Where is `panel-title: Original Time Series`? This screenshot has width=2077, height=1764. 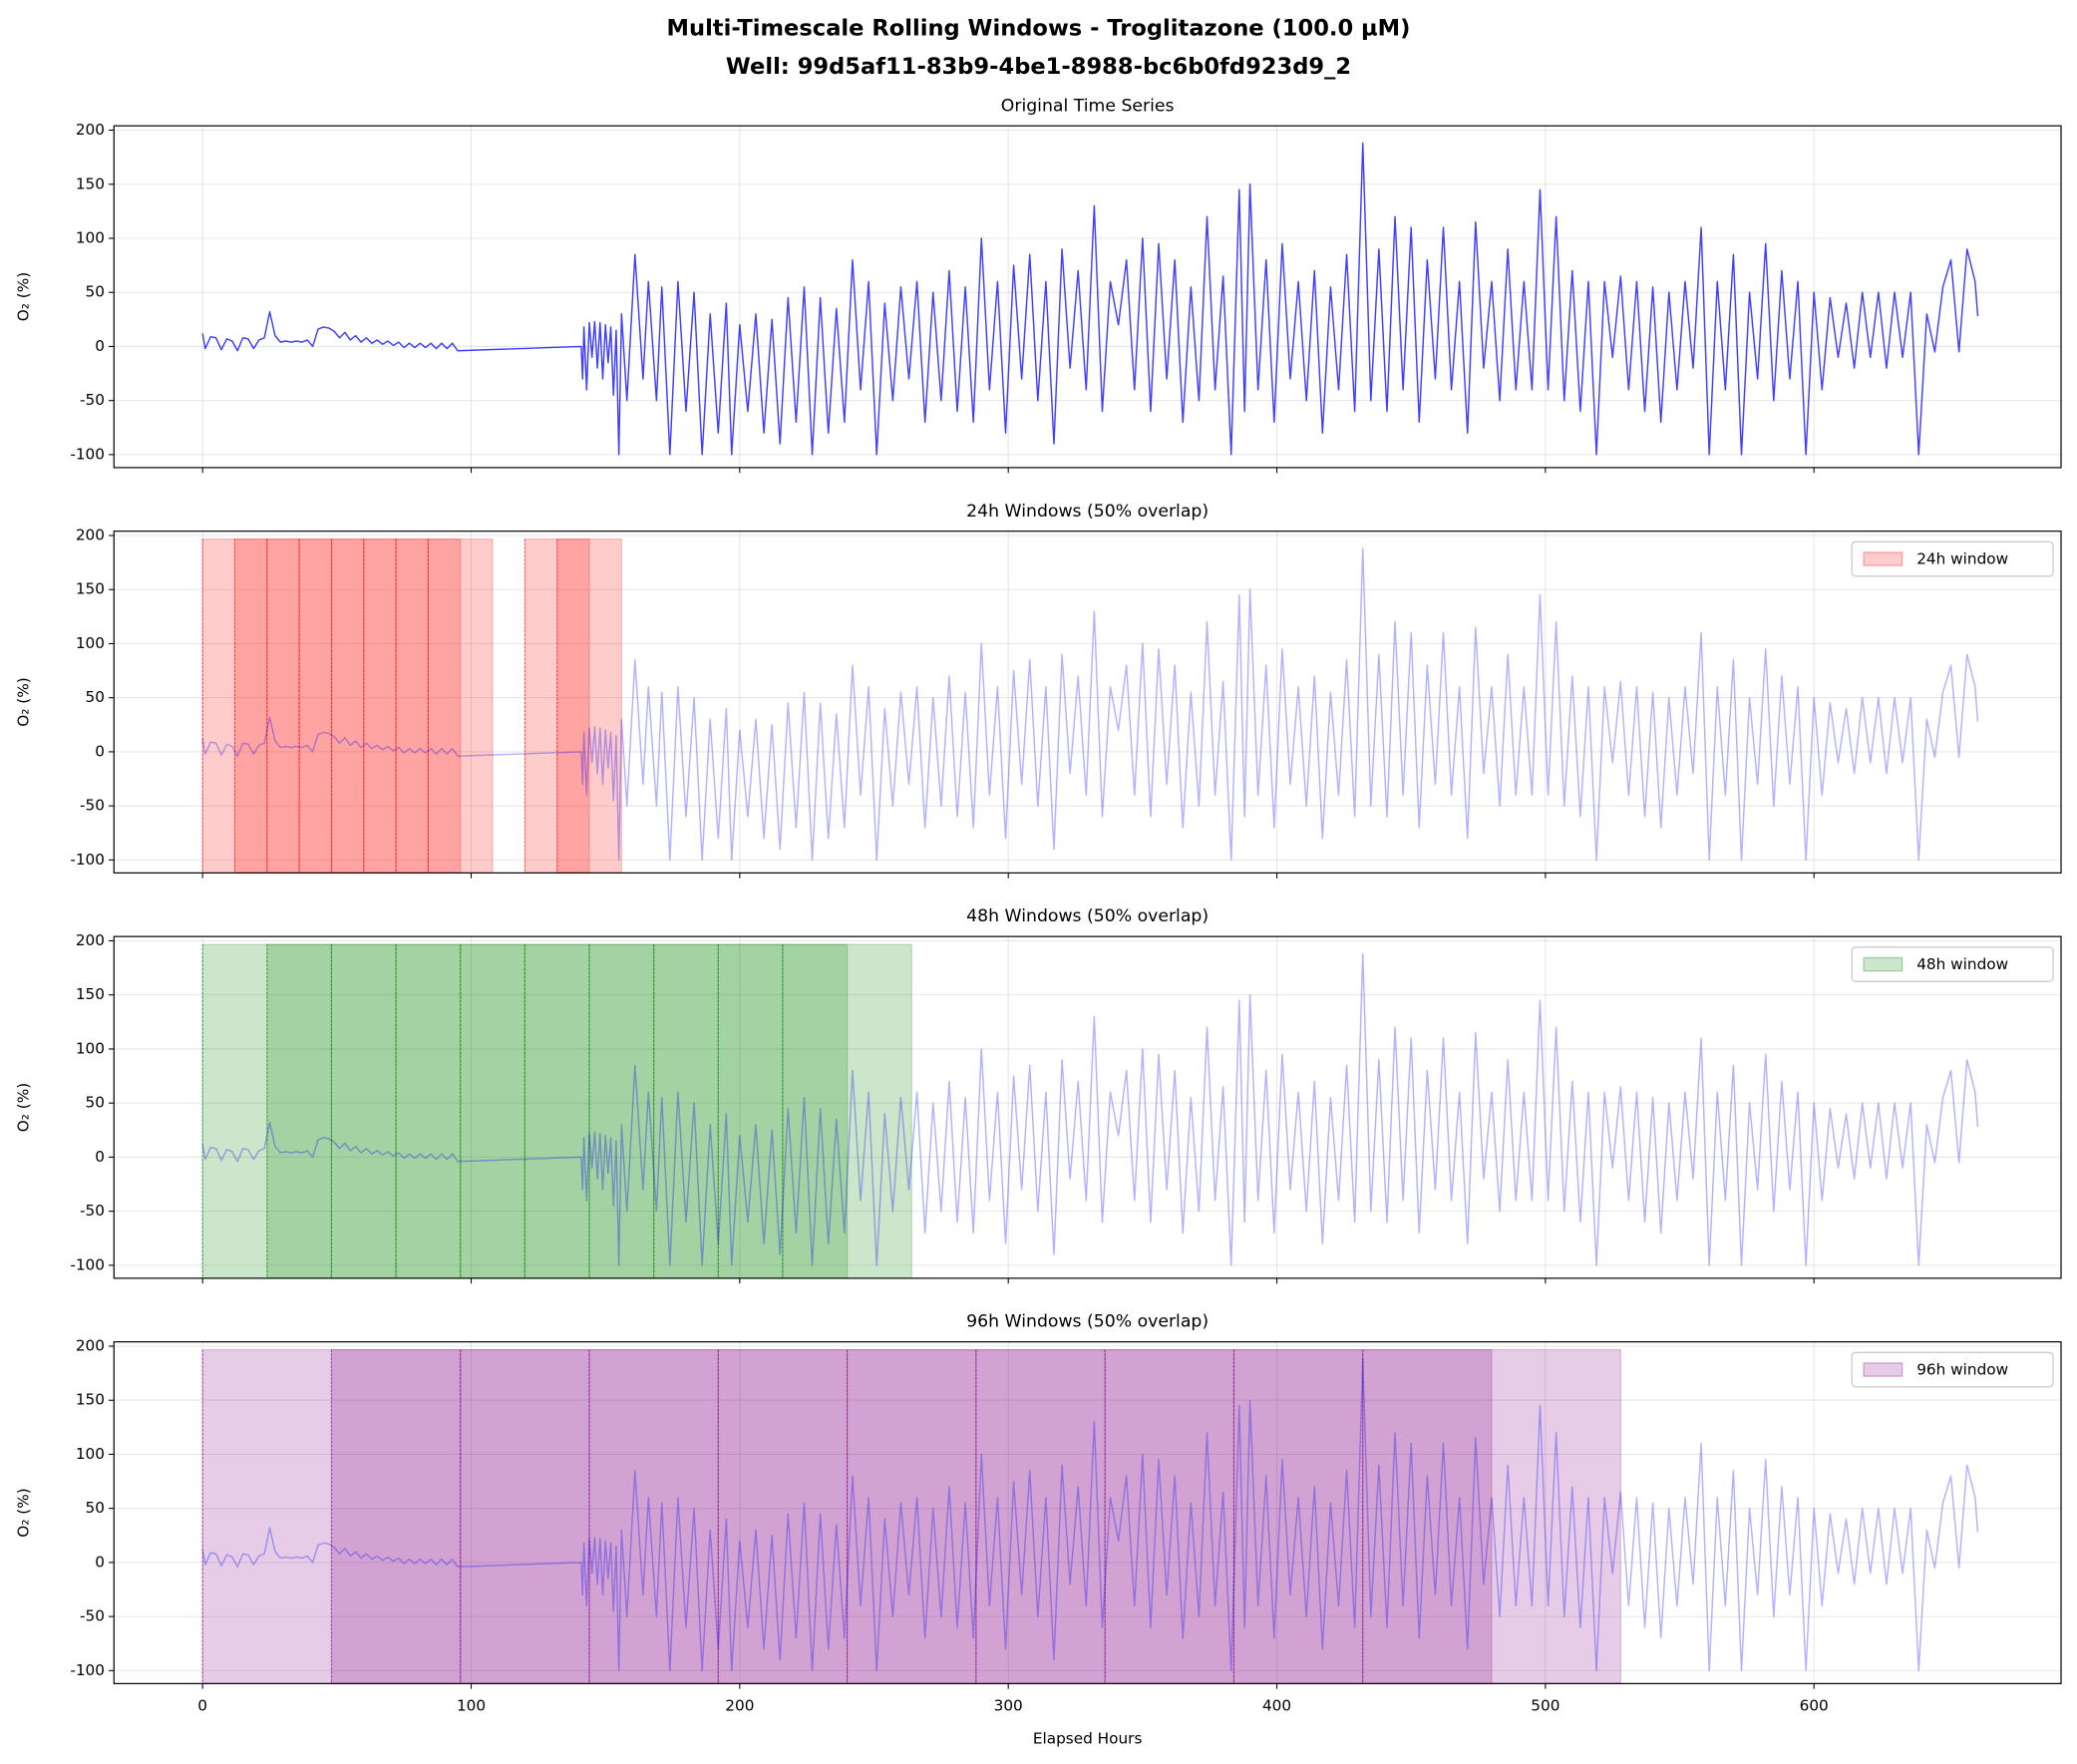
panel-title: Original Time Series is located at coordinates (1088, 106).